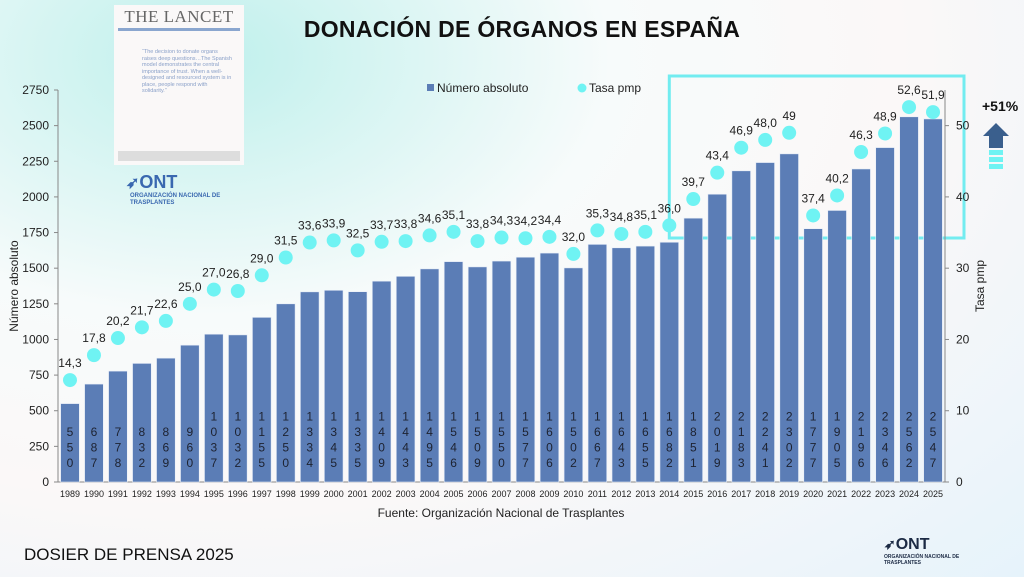 The image size is (1024, 577). Describe the element at coordinates (406, 494) in the screenshot. I see `x-tick-label: 2003` at that location.